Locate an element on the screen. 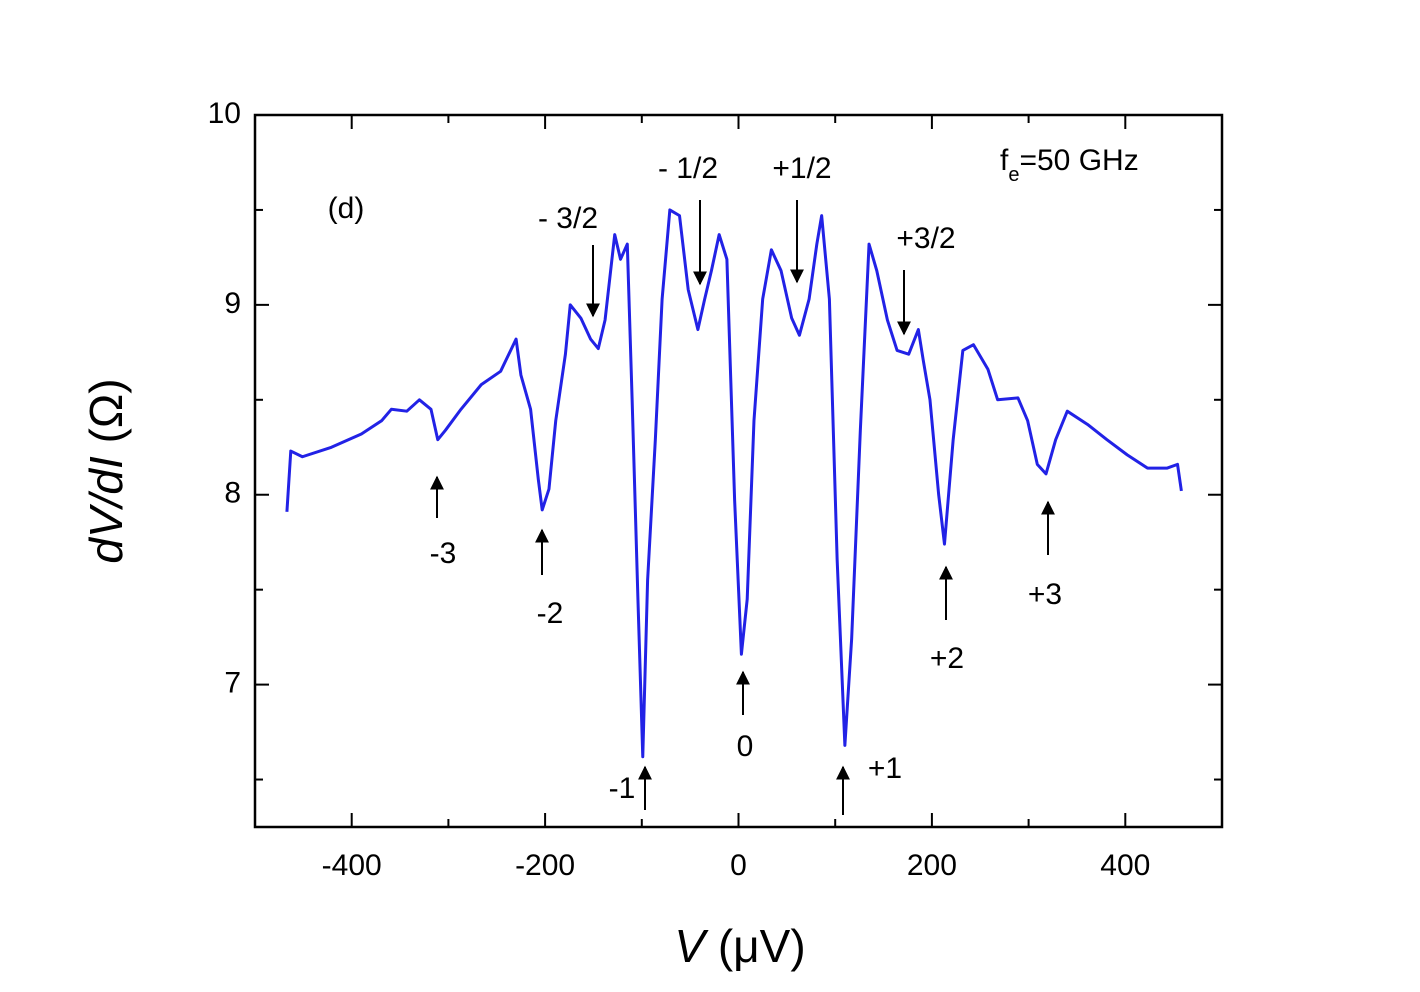 The image size is (1420, 992). y-tick-label: 10 is located at coordinates (224, 113).